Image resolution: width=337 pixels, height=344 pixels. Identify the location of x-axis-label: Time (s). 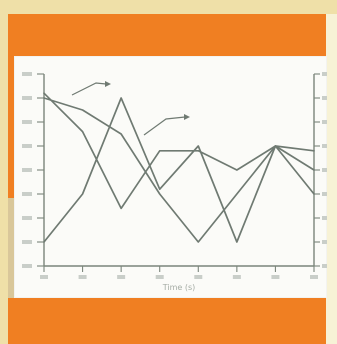
(179, 287).